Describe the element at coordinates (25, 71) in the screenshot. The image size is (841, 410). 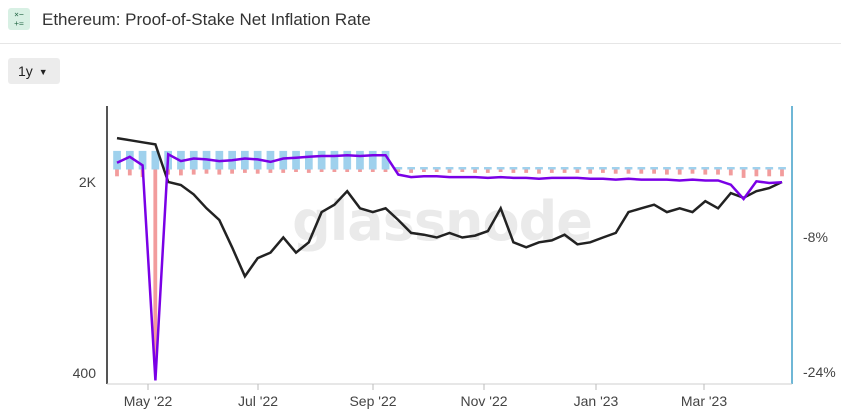
I see `range-label: 1y` at that location.